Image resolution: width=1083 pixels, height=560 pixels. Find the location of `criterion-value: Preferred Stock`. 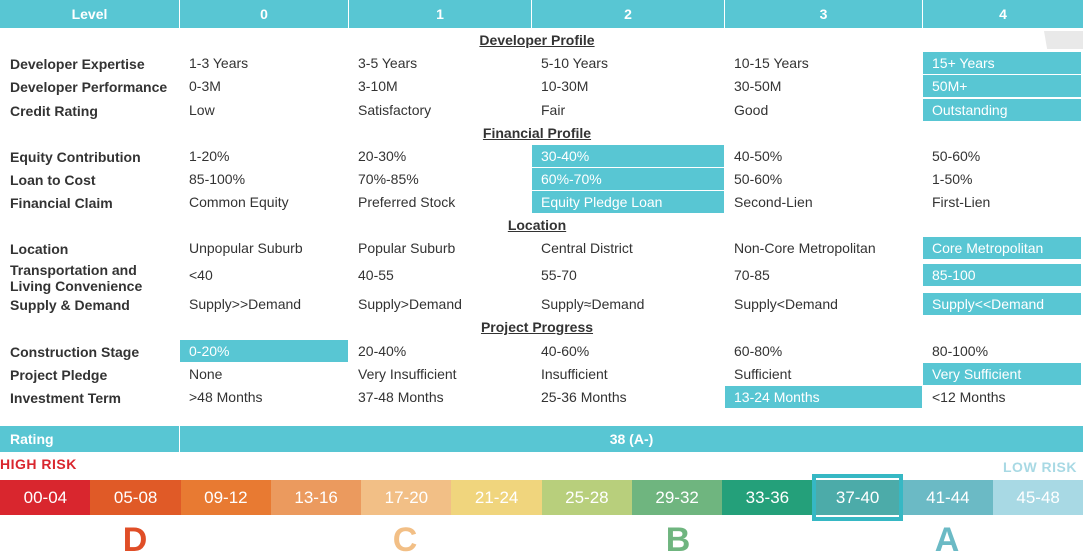

criterion-value: Preferred Stock is located at coordinates (407, 202).